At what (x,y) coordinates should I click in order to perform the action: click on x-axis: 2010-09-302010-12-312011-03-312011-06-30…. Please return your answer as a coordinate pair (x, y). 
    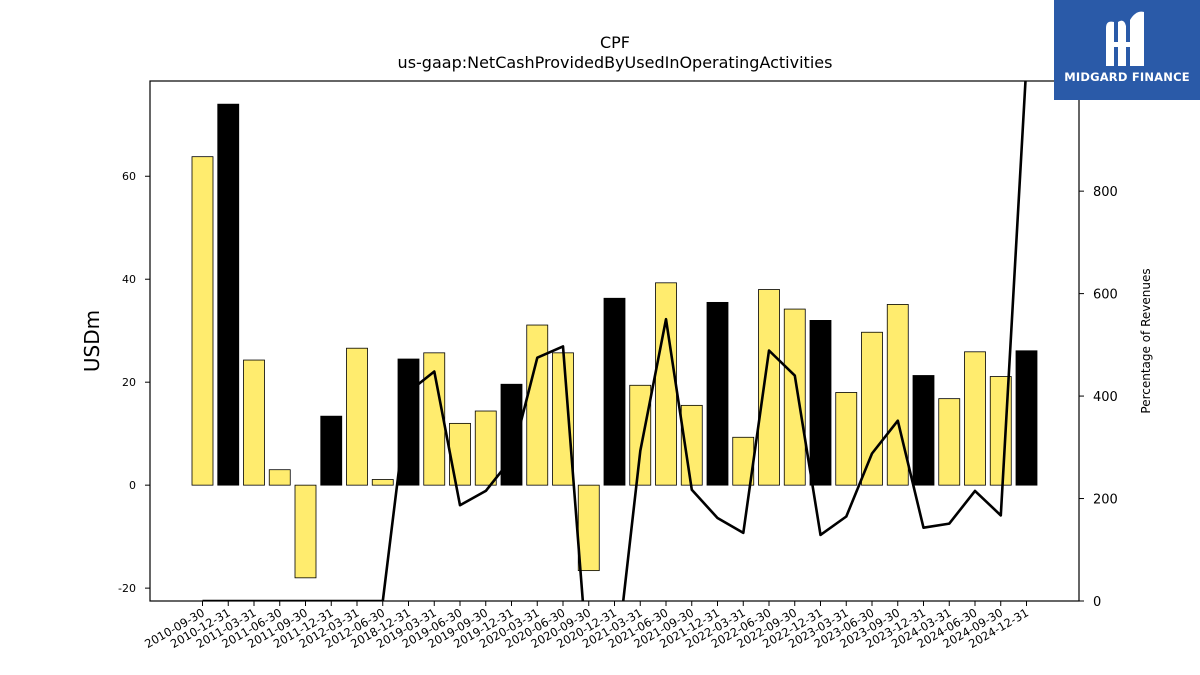
    Looking at the image, I should click on (586, 626).